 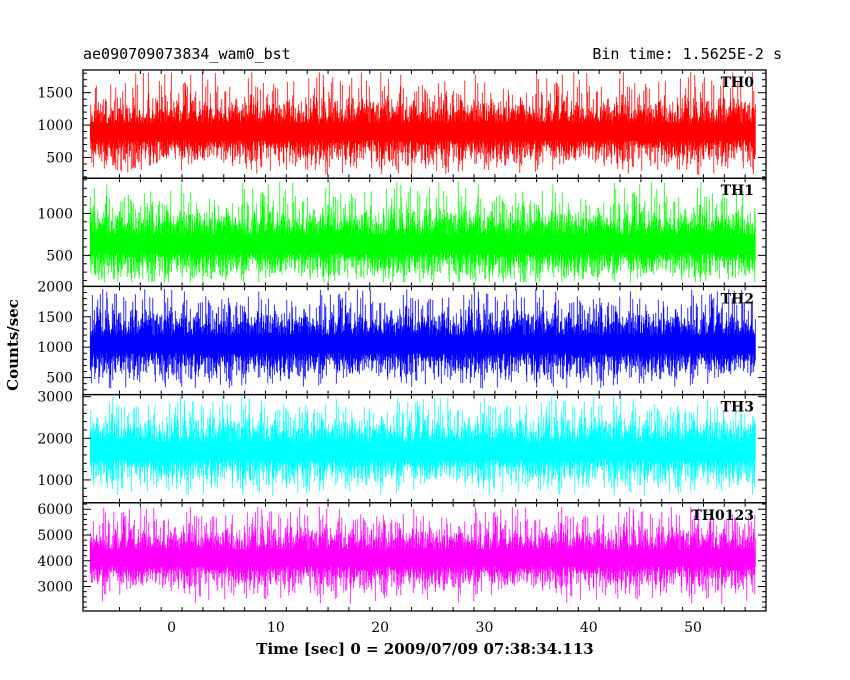 I want to click on y-tick-label: 4000, so click(x=55, y=562).